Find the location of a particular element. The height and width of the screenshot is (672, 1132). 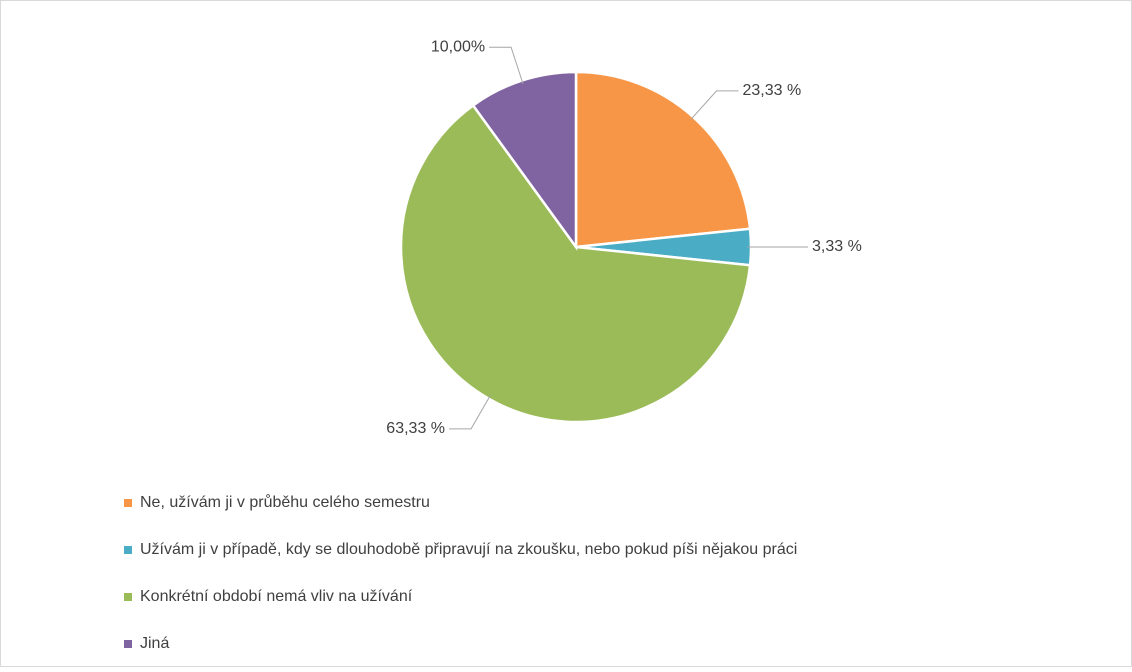

legend-label: Ne, užívám ji v průběhu celého semestru is located at coordinates (285, 502).